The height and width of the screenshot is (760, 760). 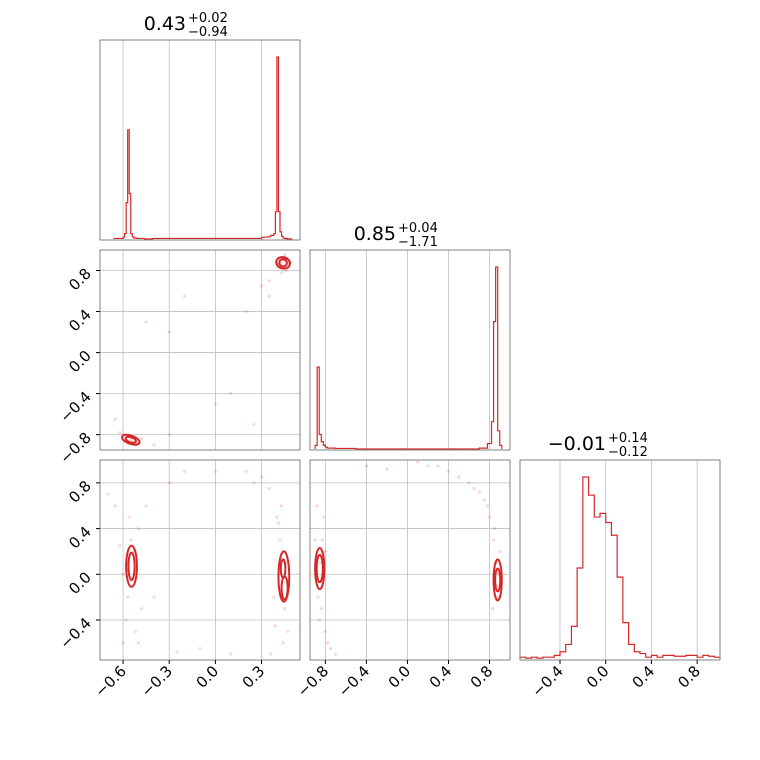 I want to click on panel-p2-vs-p3: −0.8 −0.4 0.0 0.4 0.8, so click(x=402, y=580).